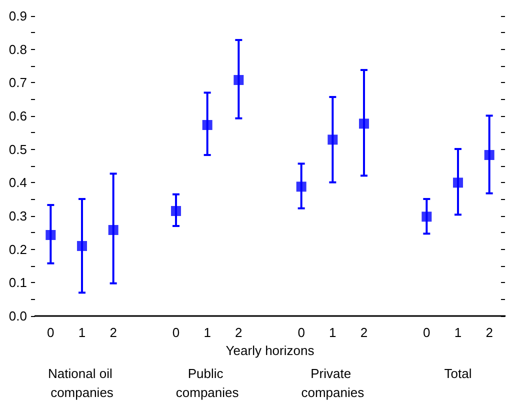  Describe the element at coordinates (17, 49) in the screenshot. I see `y-tick-label: 0.8` at that location.